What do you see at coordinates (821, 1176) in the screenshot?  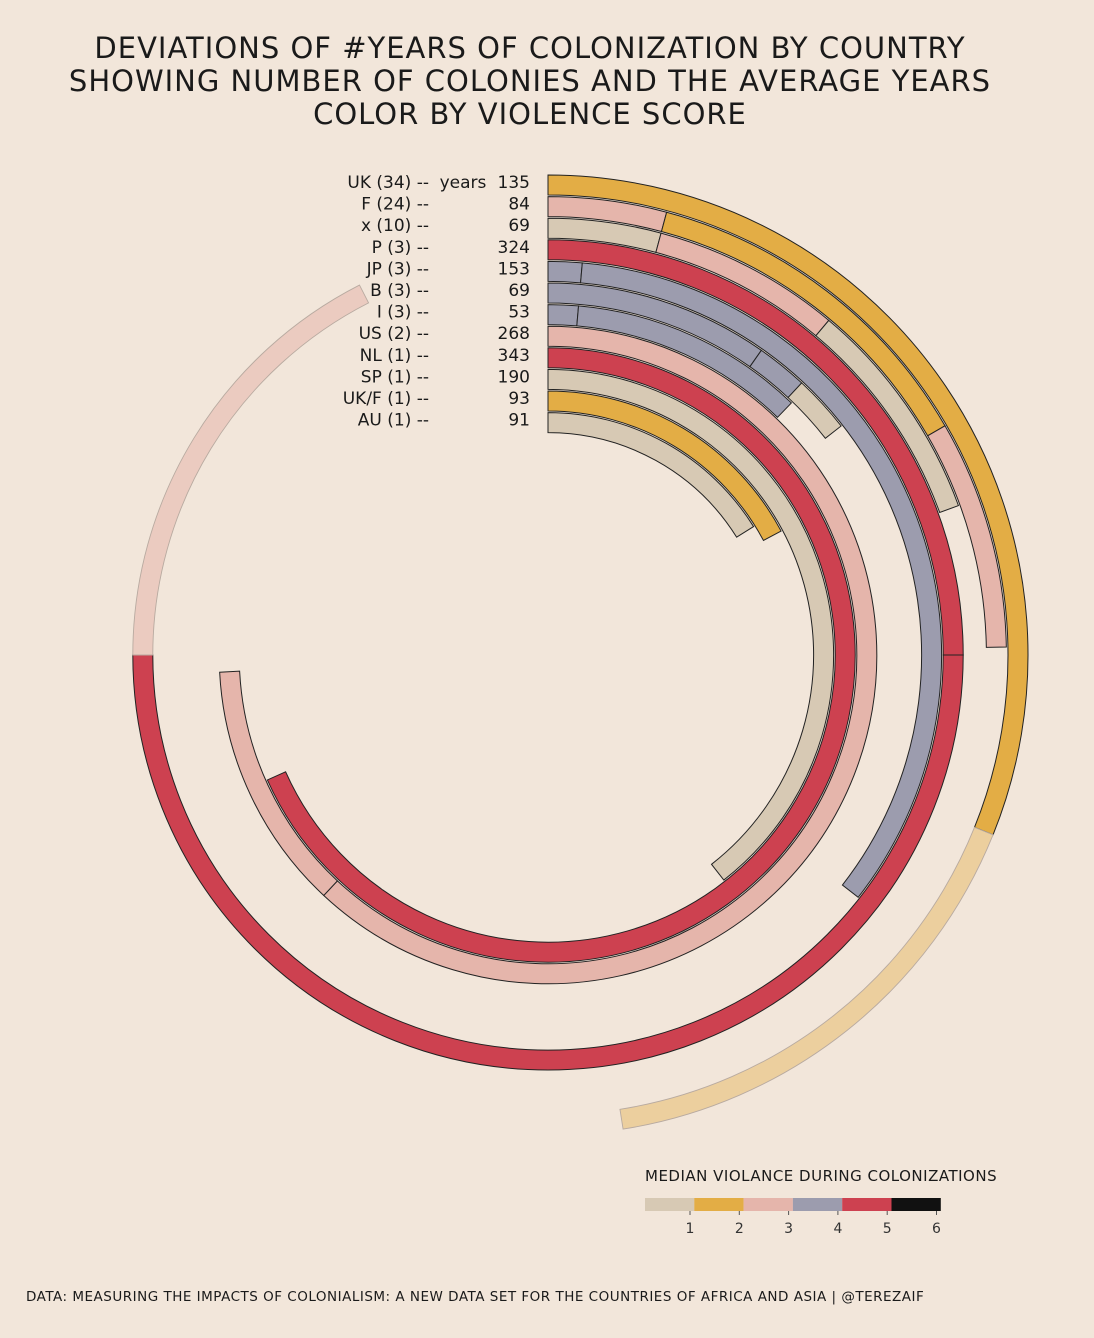 I see `legend-title: MEDIAN VIOLANCE DURING COLONIZATIONS` at bounding box center [821, 1176].